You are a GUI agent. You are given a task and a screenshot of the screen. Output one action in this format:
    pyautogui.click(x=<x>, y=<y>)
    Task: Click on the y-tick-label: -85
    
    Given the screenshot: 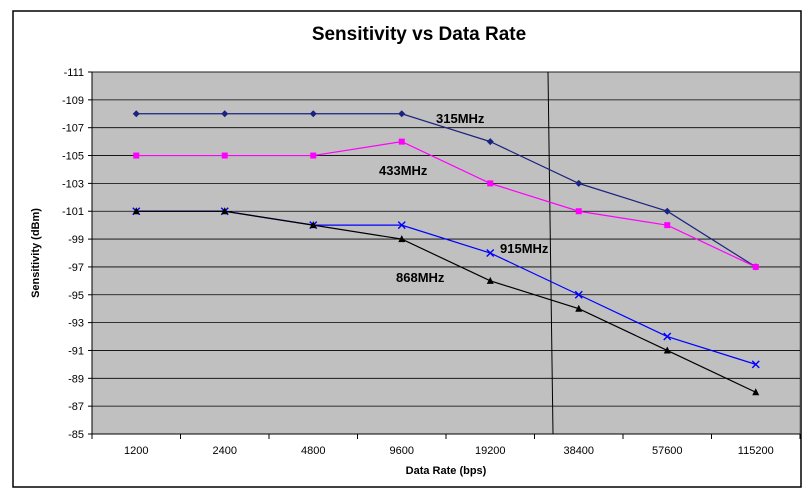 What is the action you would take?
    pyautogui.click(x=76, y=435)
    